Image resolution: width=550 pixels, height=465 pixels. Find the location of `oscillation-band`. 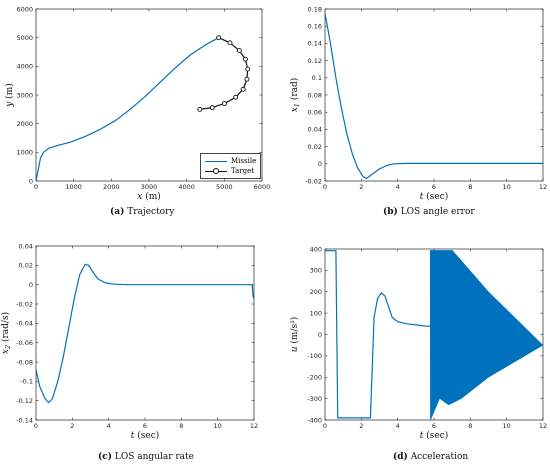

oscillation-band is located at coordinates (486, 335).